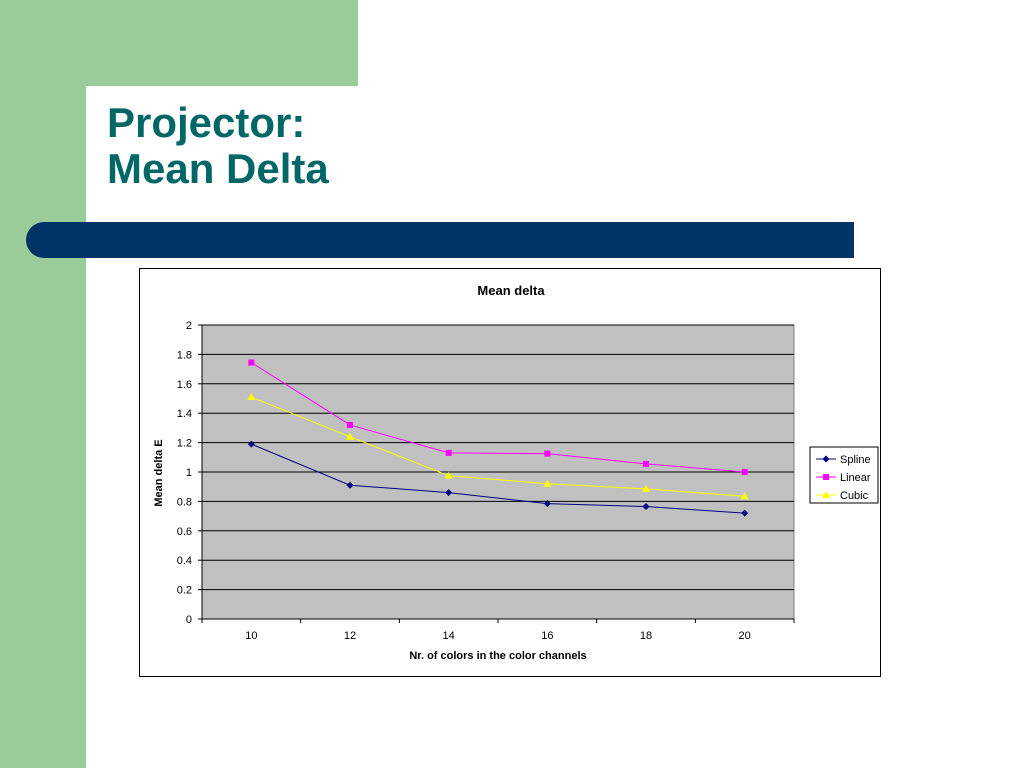 Image resolution: width=1024 pixels, height=768 pixels. What do you see at coordinates (251, 636) in the screenshot?
I see `x-tick-label: 10` at bounding box center [251, 636].